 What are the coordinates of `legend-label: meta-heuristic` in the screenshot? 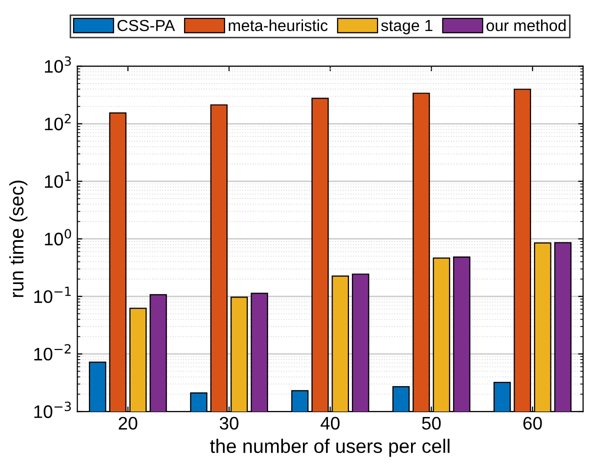 It's located at (278, 25).